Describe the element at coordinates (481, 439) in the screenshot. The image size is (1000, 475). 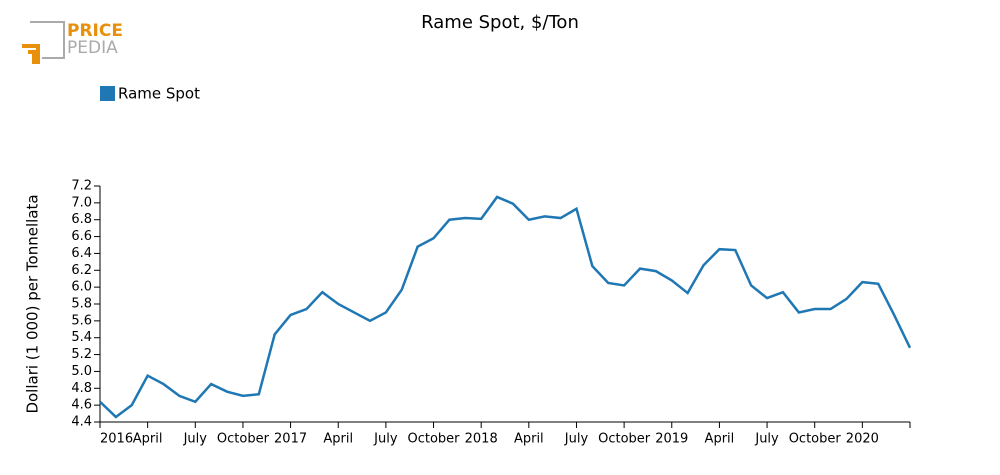
I see `x-tick-label: 2018` at that location.